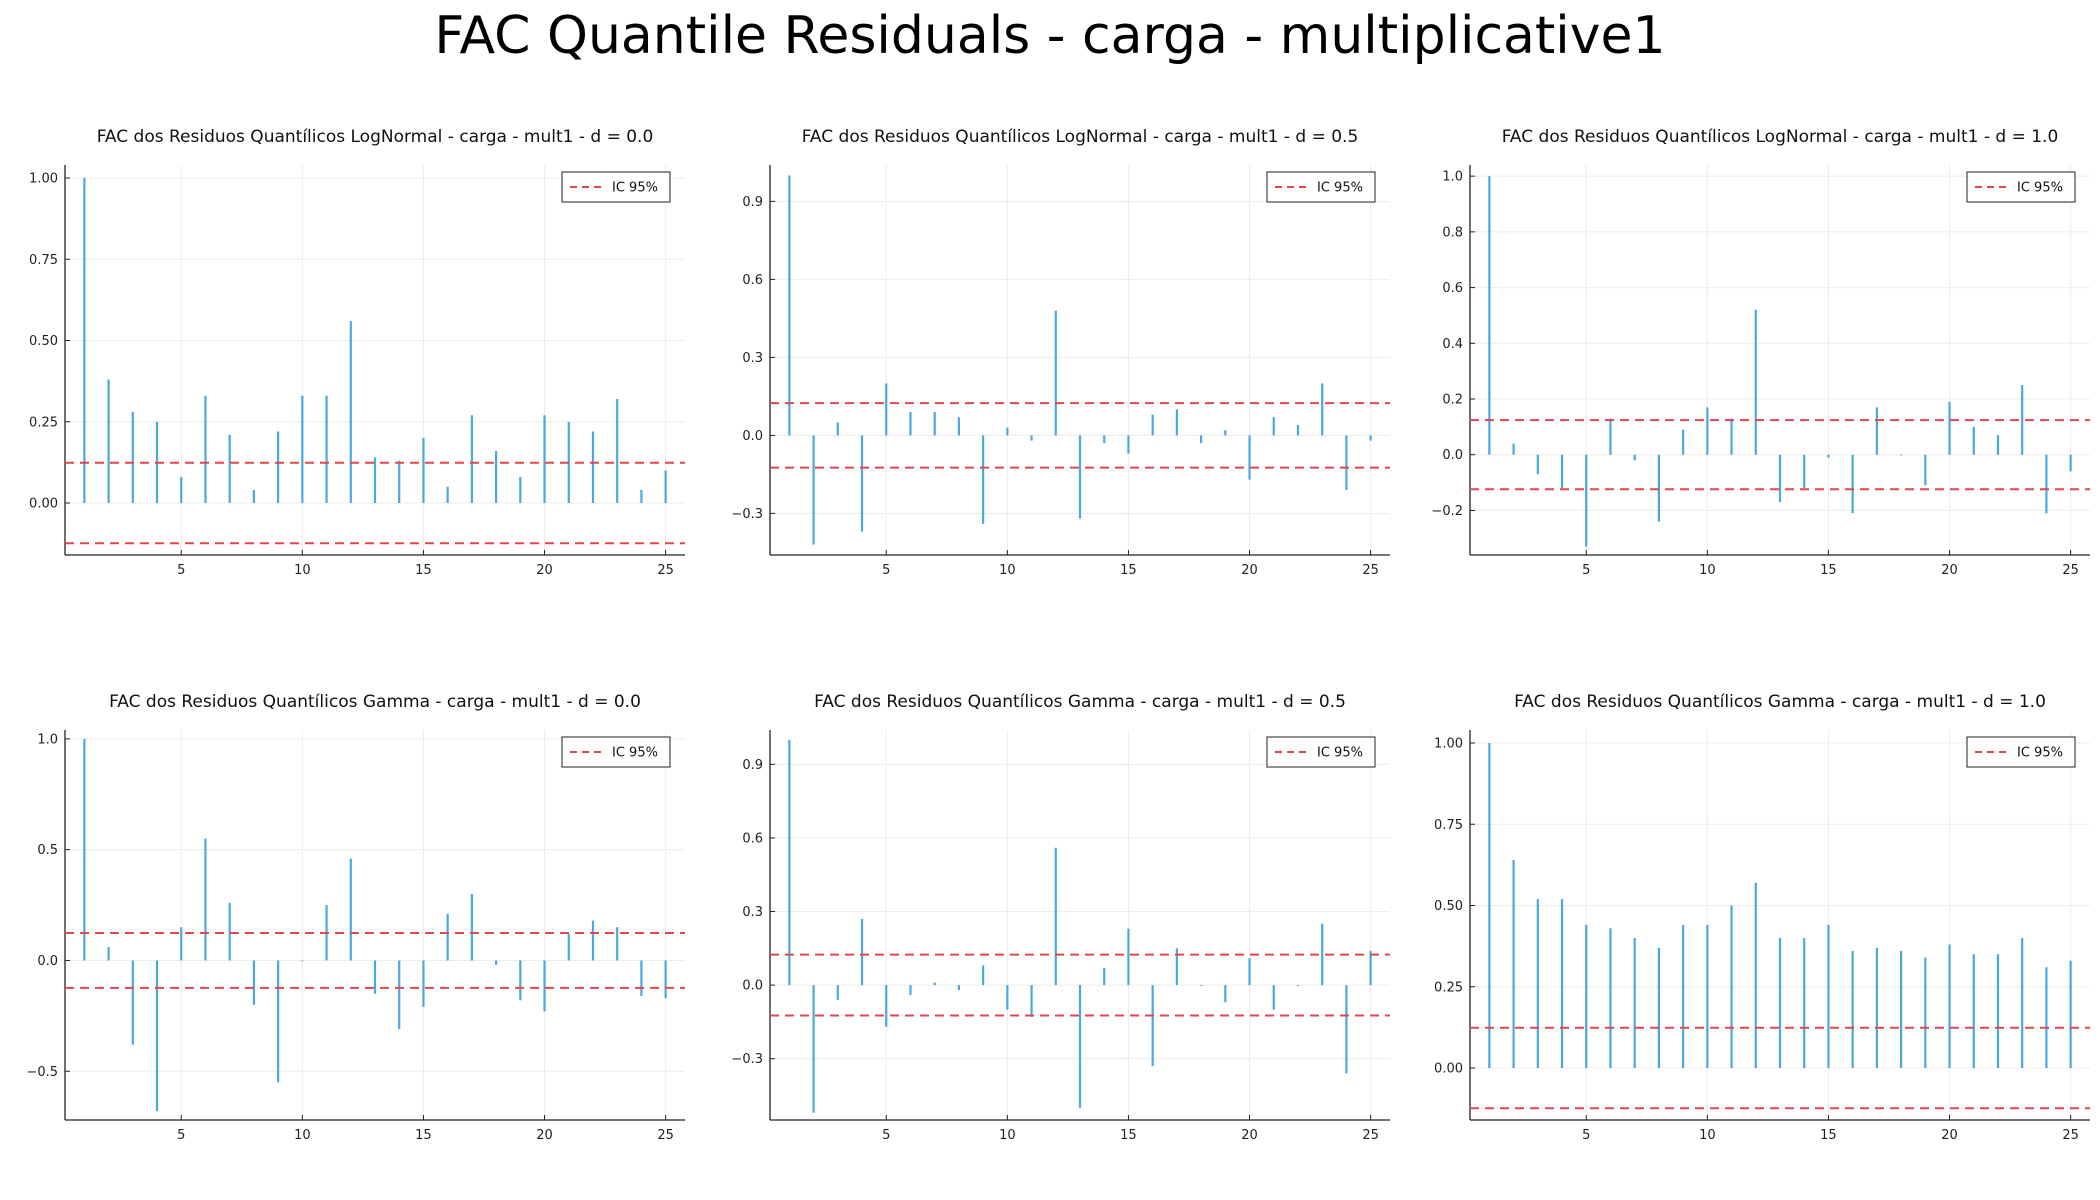 The image size is (2100, 1200). I want to click on y-tick-label: 0.4, so click(1452, 344).